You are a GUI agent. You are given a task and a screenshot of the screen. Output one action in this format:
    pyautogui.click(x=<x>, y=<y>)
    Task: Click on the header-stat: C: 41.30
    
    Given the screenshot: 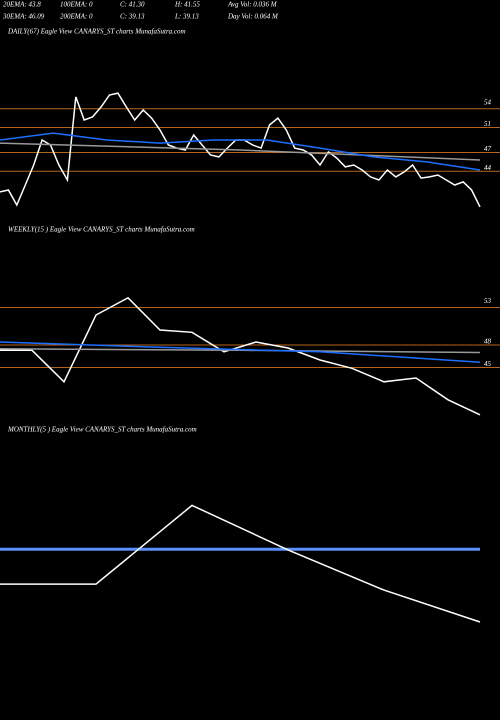 What is the action you would take?
    pyautogui.click(x=132, y=5)
    